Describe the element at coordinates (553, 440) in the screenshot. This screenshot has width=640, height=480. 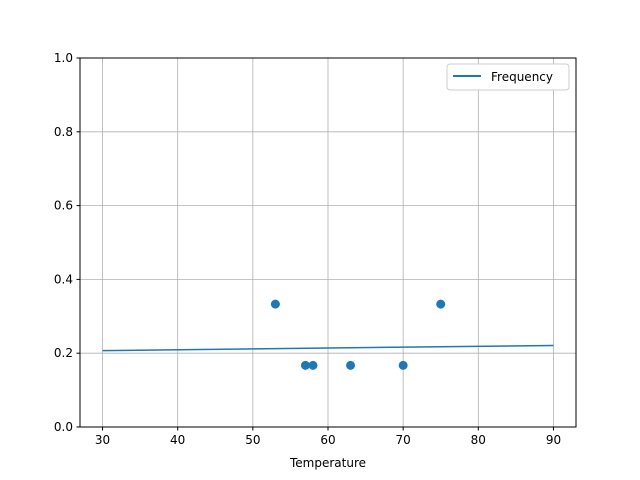
I see `x-tick-label: 90` at that location.